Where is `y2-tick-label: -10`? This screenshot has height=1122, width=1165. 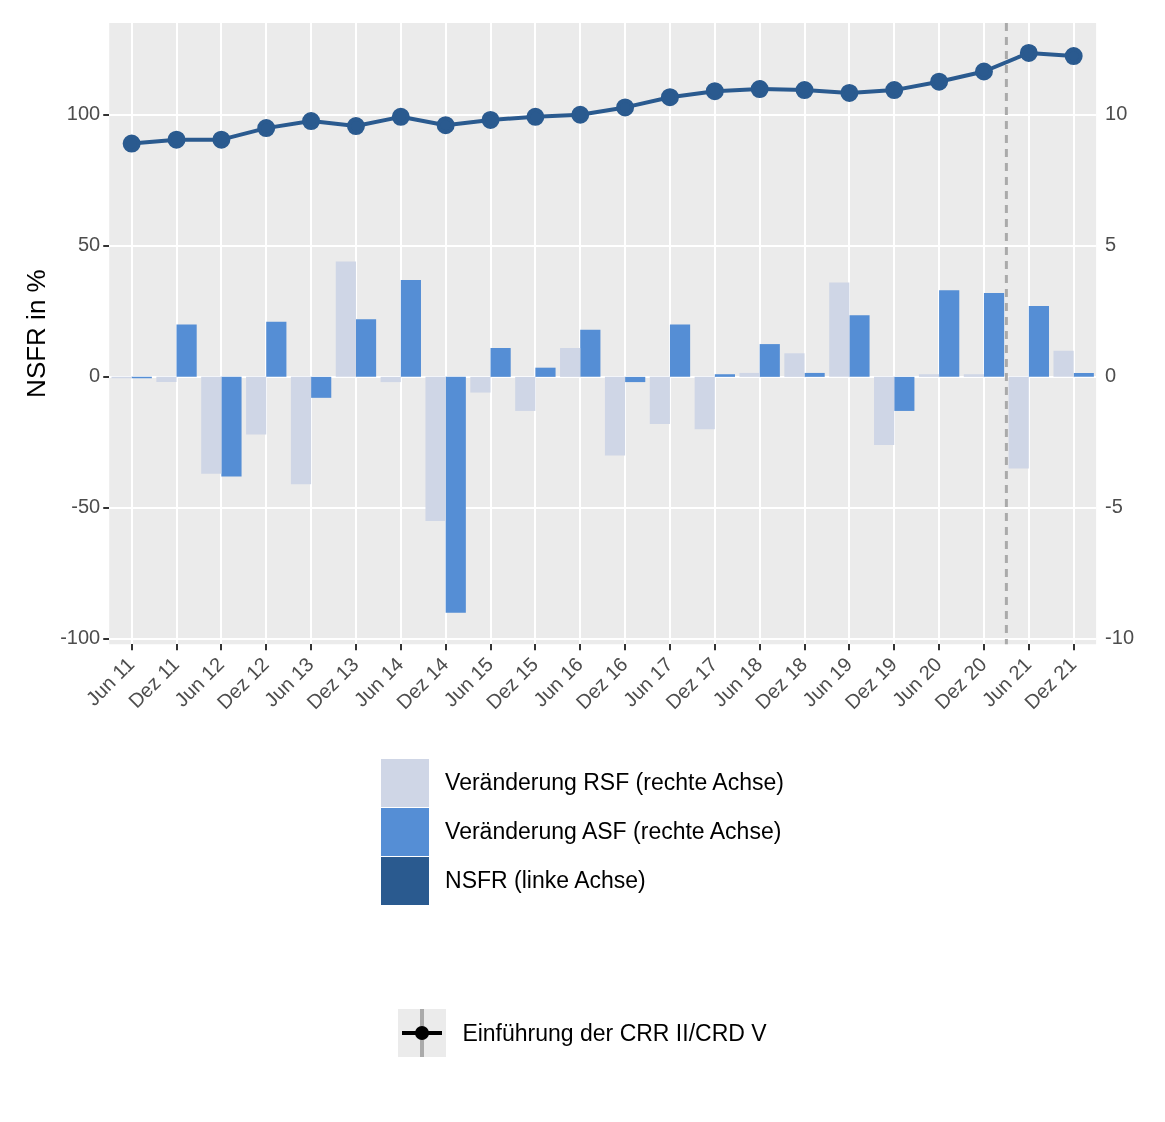 y2-tick-label: -10 is located at coordinates (1119, 637).